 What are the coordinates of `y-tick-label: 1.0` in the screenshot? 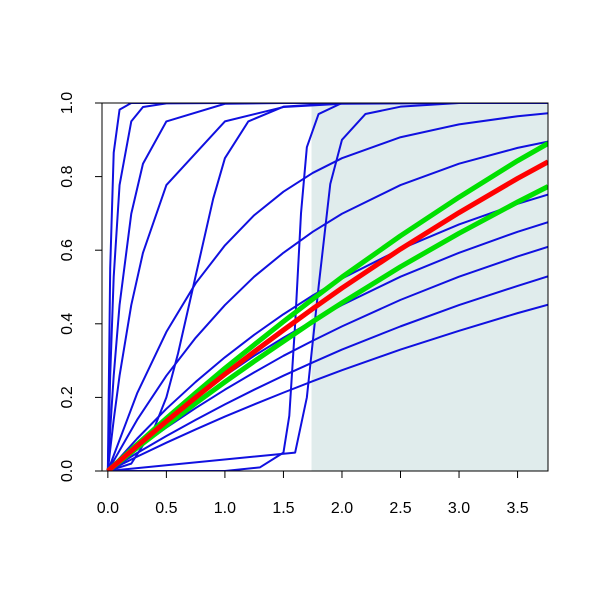 It's located at (67, 103).